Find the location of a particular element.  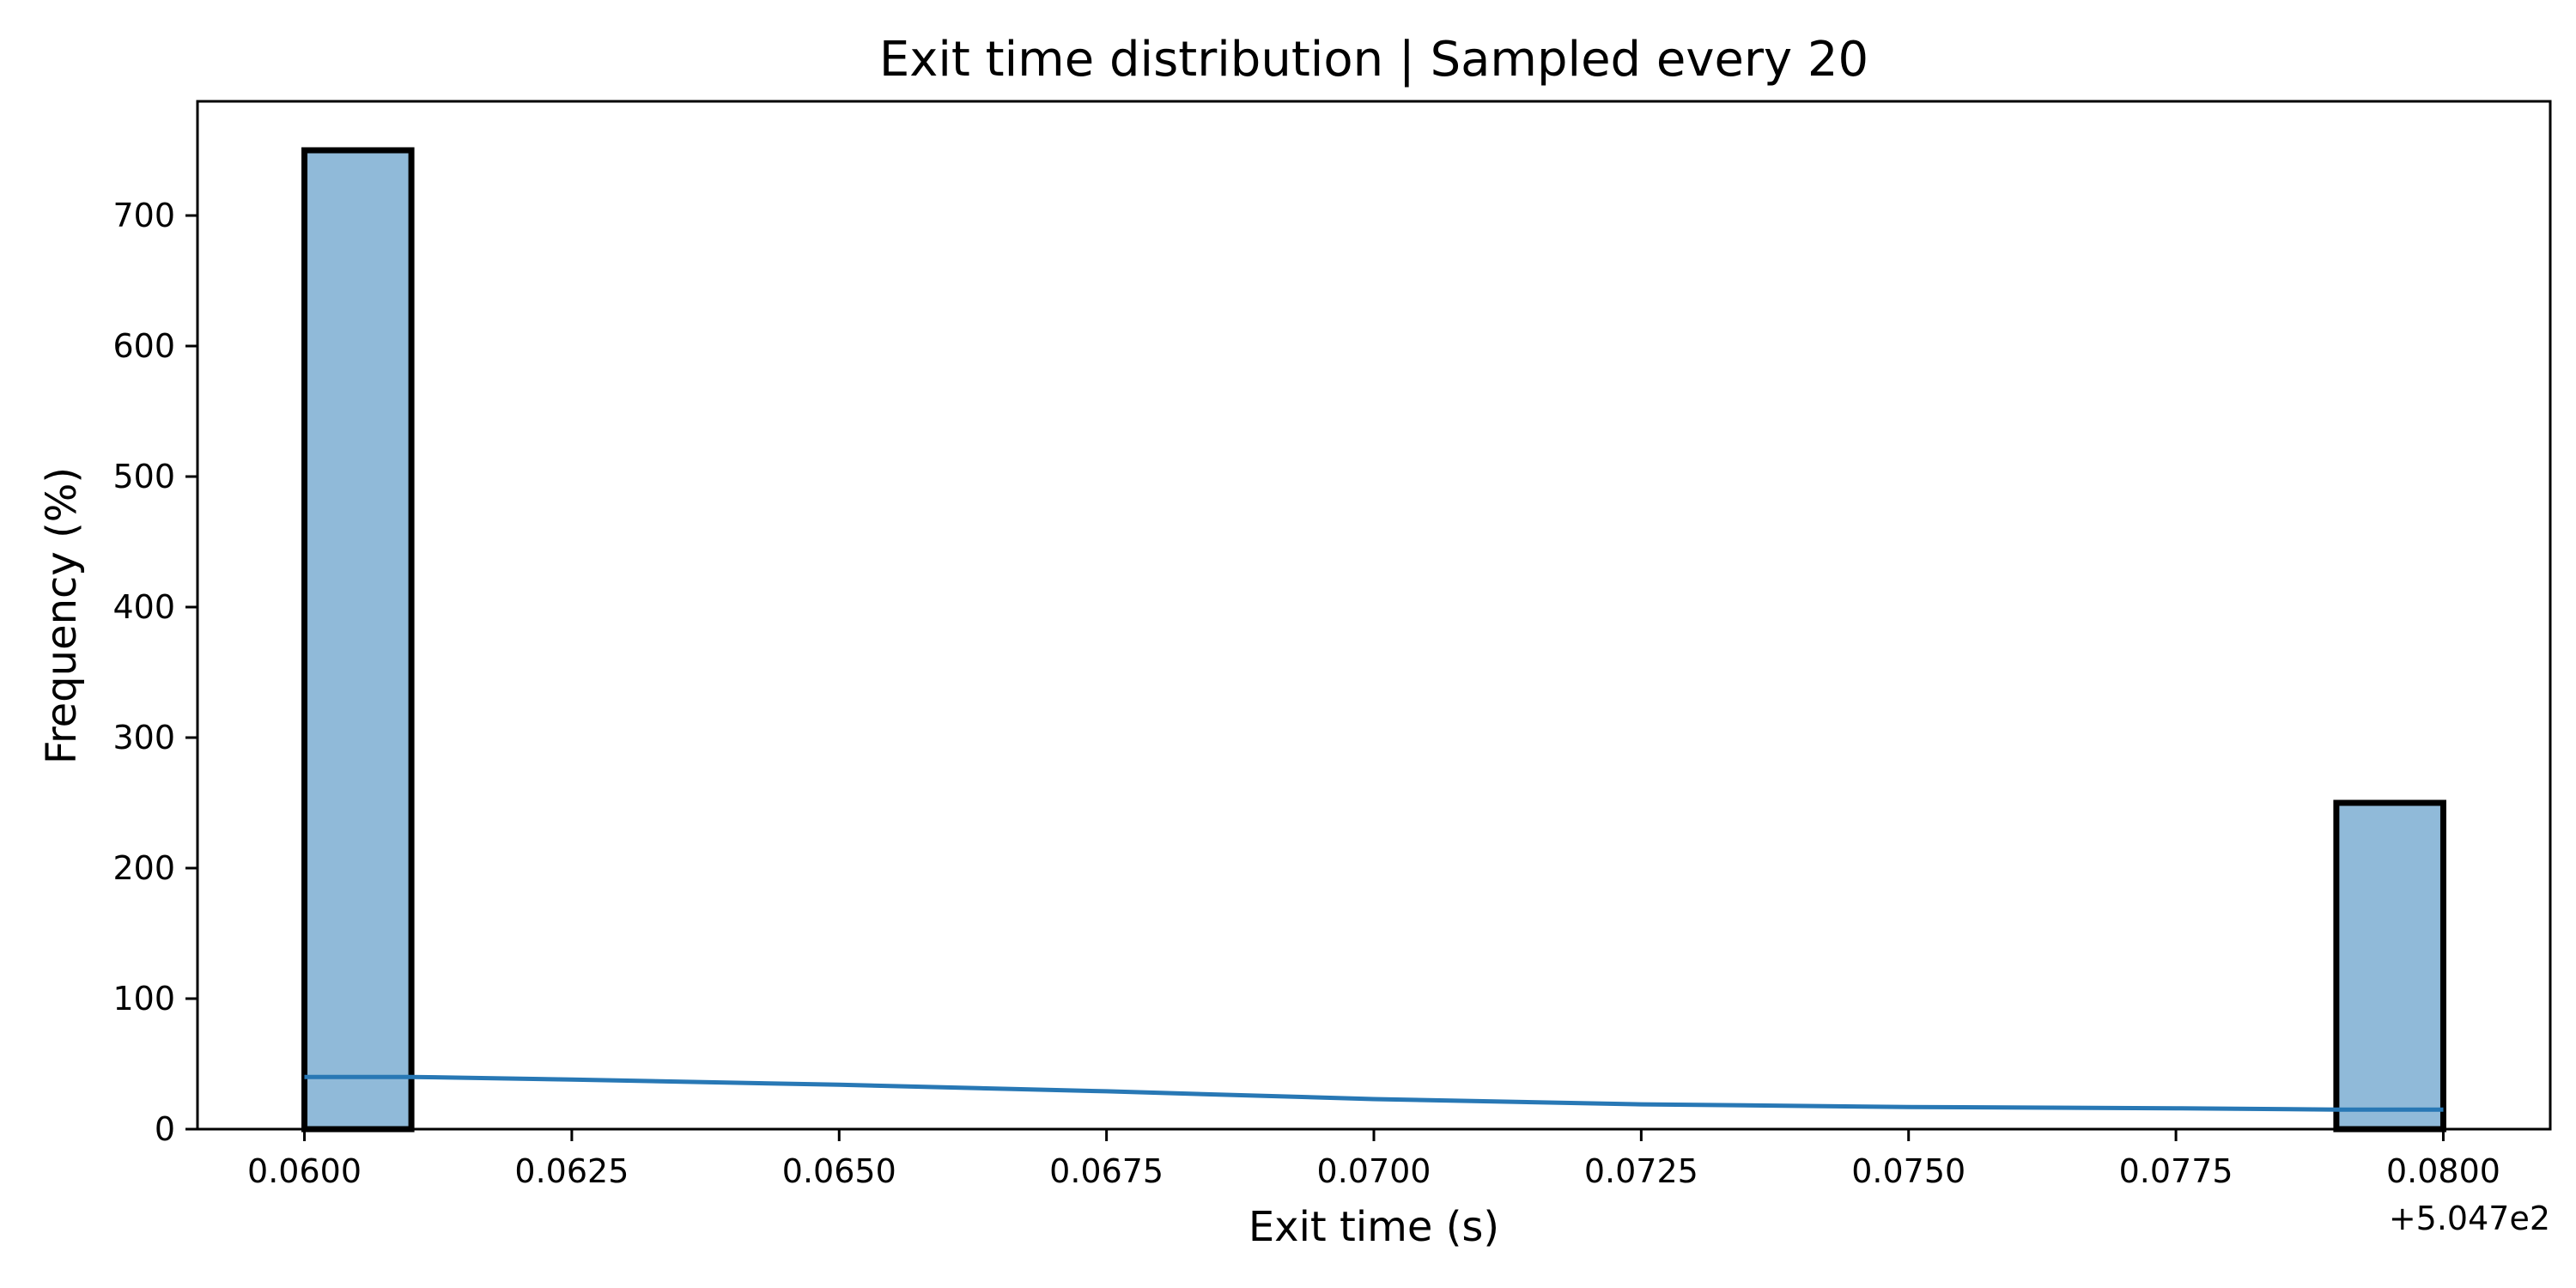

y-tick-label: 700 is located at coordinates (143, 215).